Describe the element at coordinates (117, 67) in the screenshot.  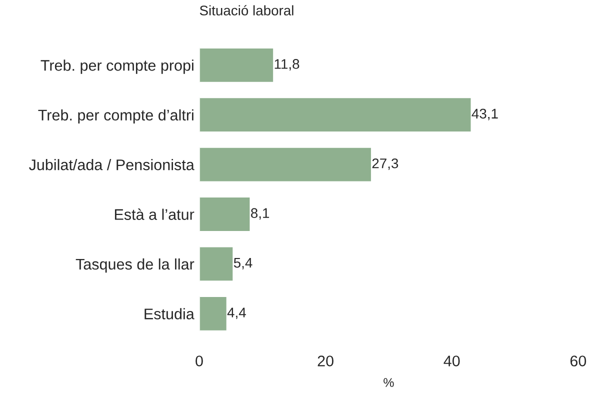
I see `y-tick-label: Treb. per compte propi` at that location.